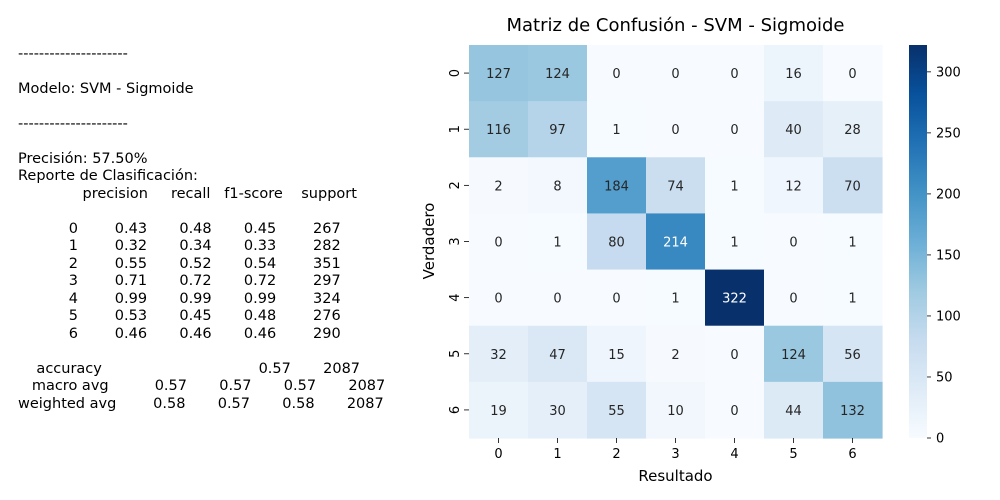 Image resolution: width=1000 pixels, height=500 pixels. I want to click on cell-value-label: 97, so click(557, 130).